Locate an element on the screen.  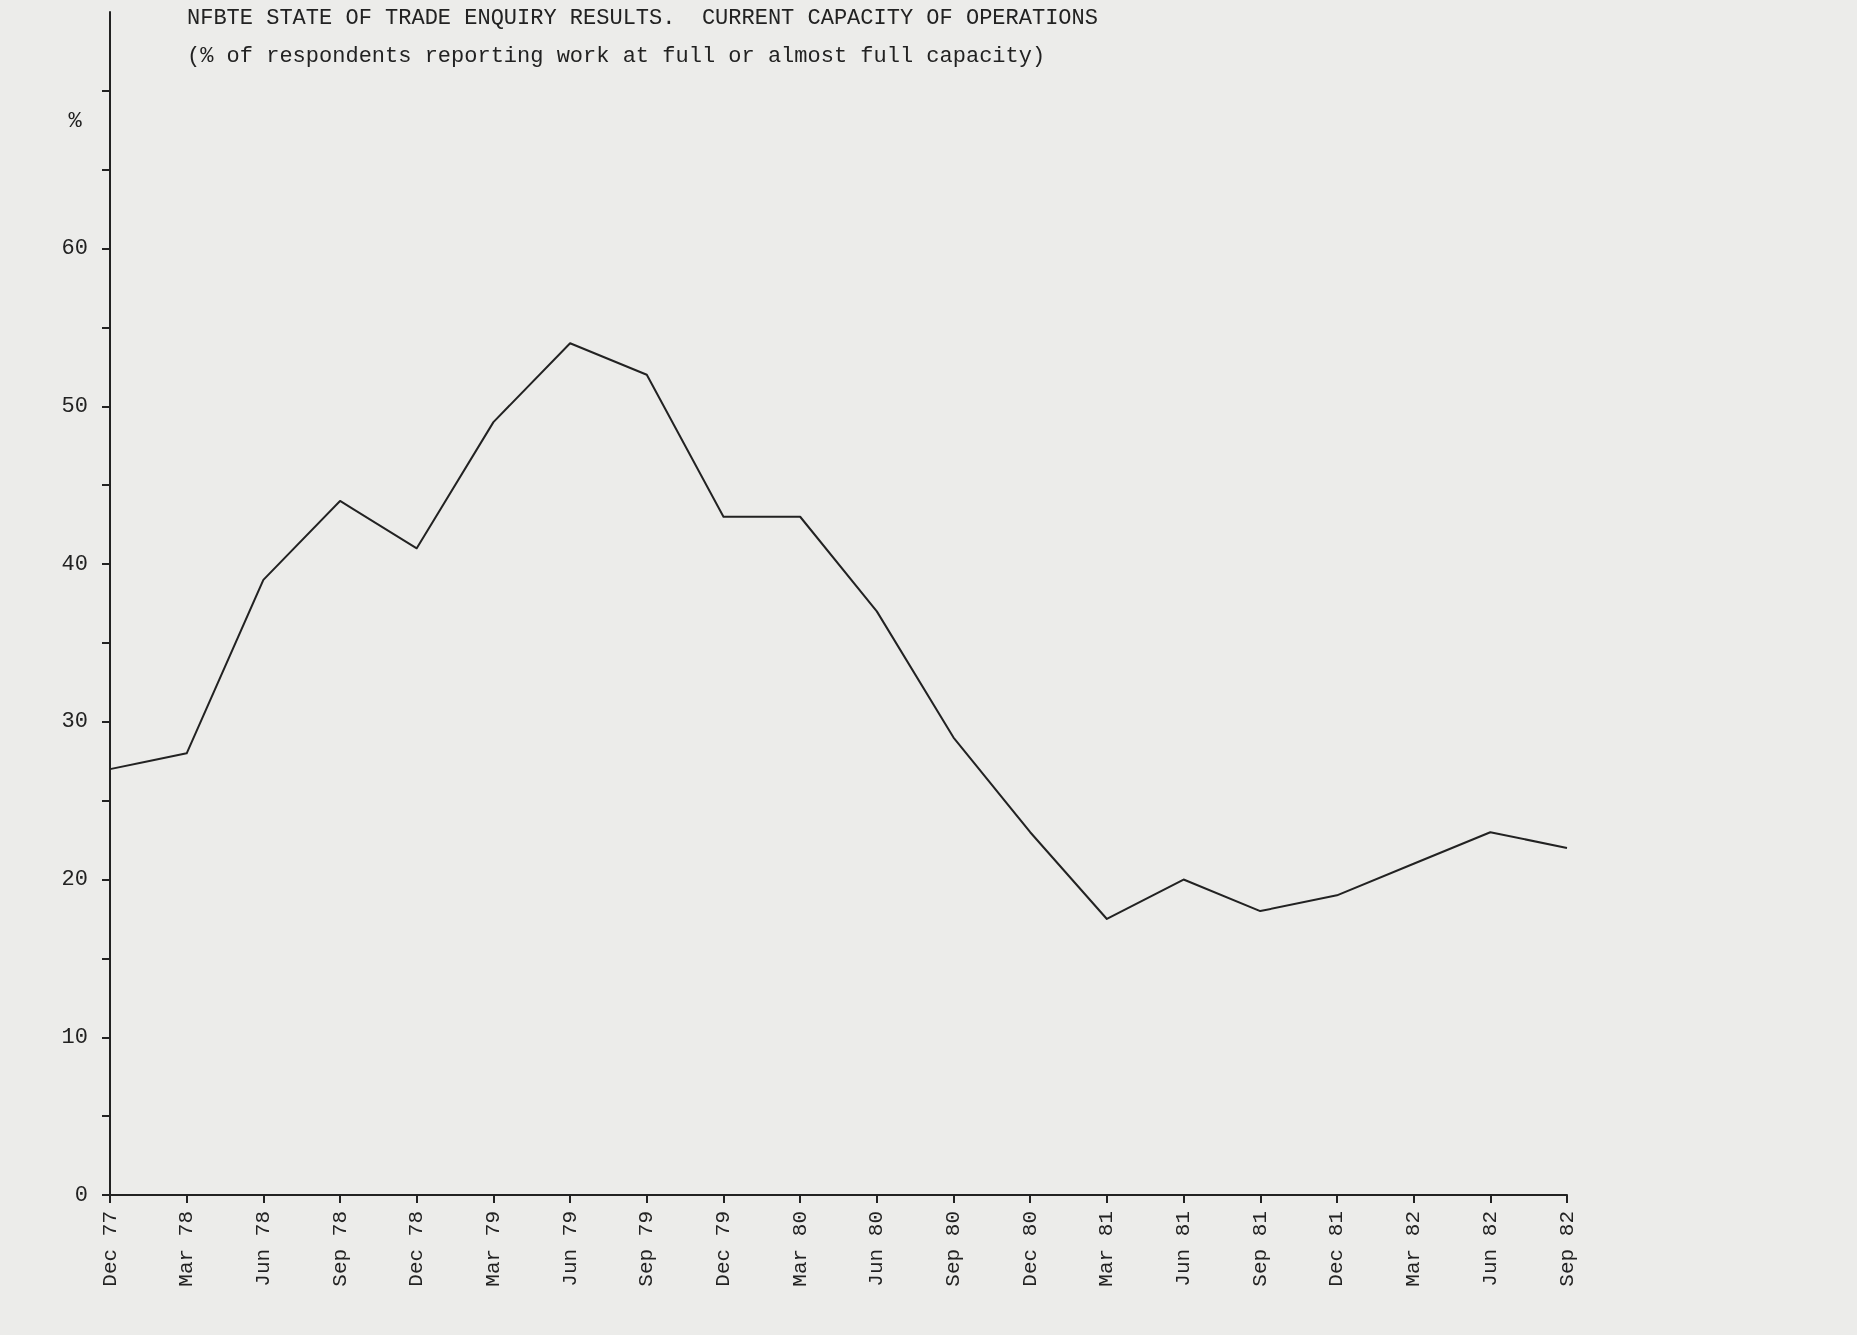
y-tick-label: 40 is located at coordinates (74, 564).